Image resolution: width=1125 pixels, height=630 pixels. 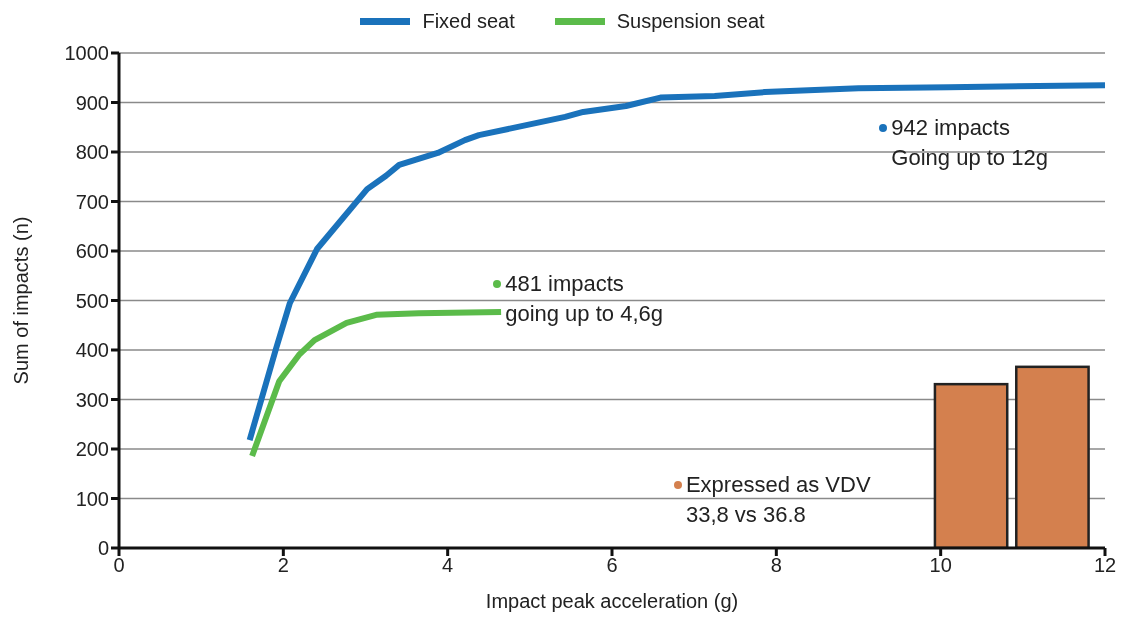 I want to click on x-tick-label: 10, so click(x=940, y=565).